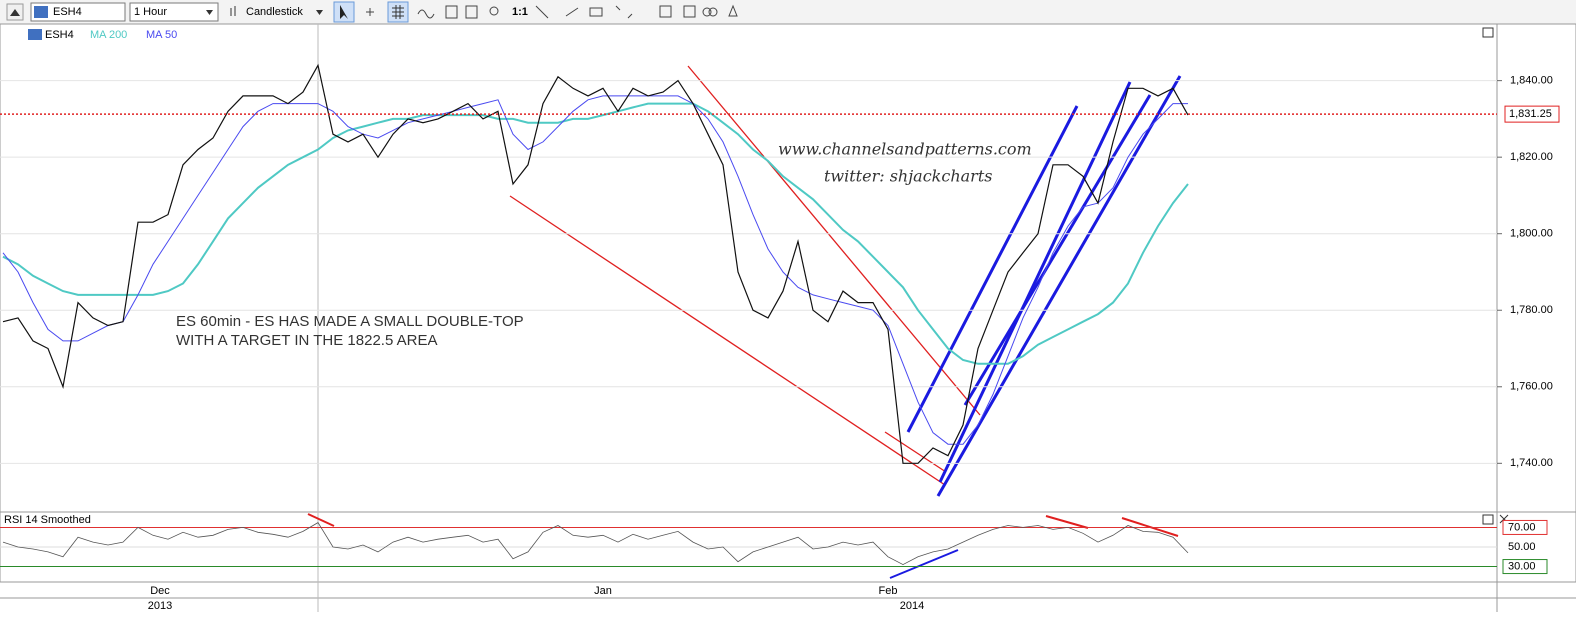 The width and height of the screenshot is (1576, 621). What do you see at coordinates (1522, 566) in the screenshot?
I see `y-tick-label: 30.00` at bounding box center [1522, 566].